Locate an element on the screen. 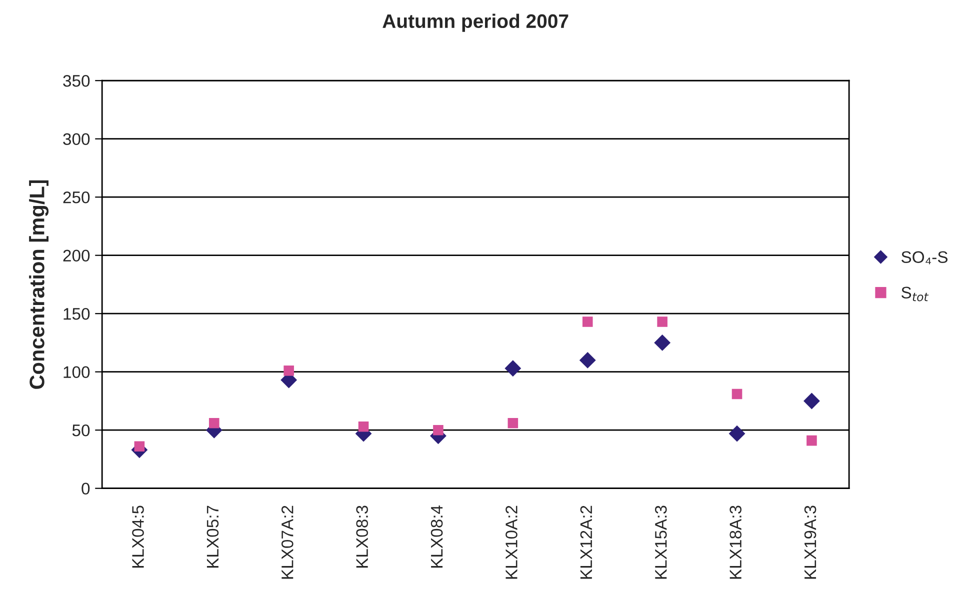  x-tick-label: KLX04:5 is located at coordinates (138, 537).